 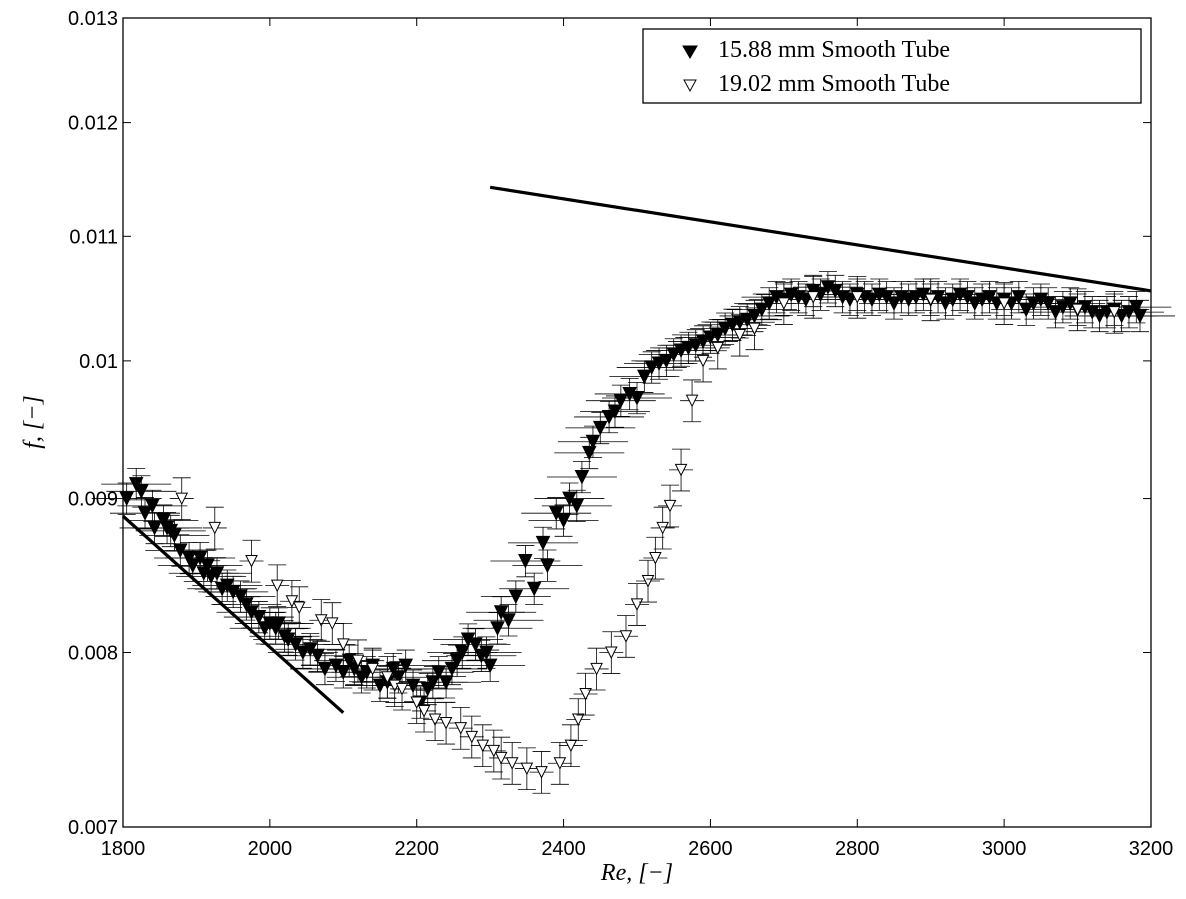 I want to click on x-tick-label: 2200, so click(x=416, y=849).